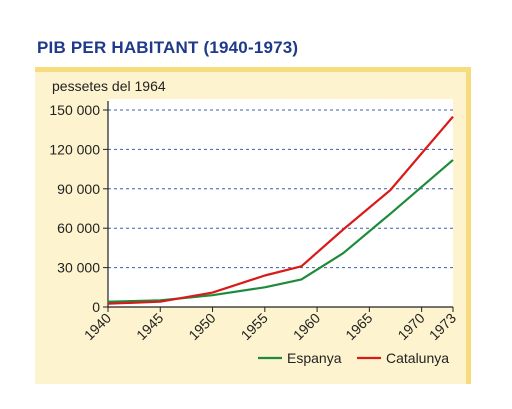 The height and width of the screenshot is (409, 512). What do you see at coordinates (168, 47) in the screenshot?
I see `chart-title: PIB PER HABITANT (1940-1973)` at bounding box center [168, 47].